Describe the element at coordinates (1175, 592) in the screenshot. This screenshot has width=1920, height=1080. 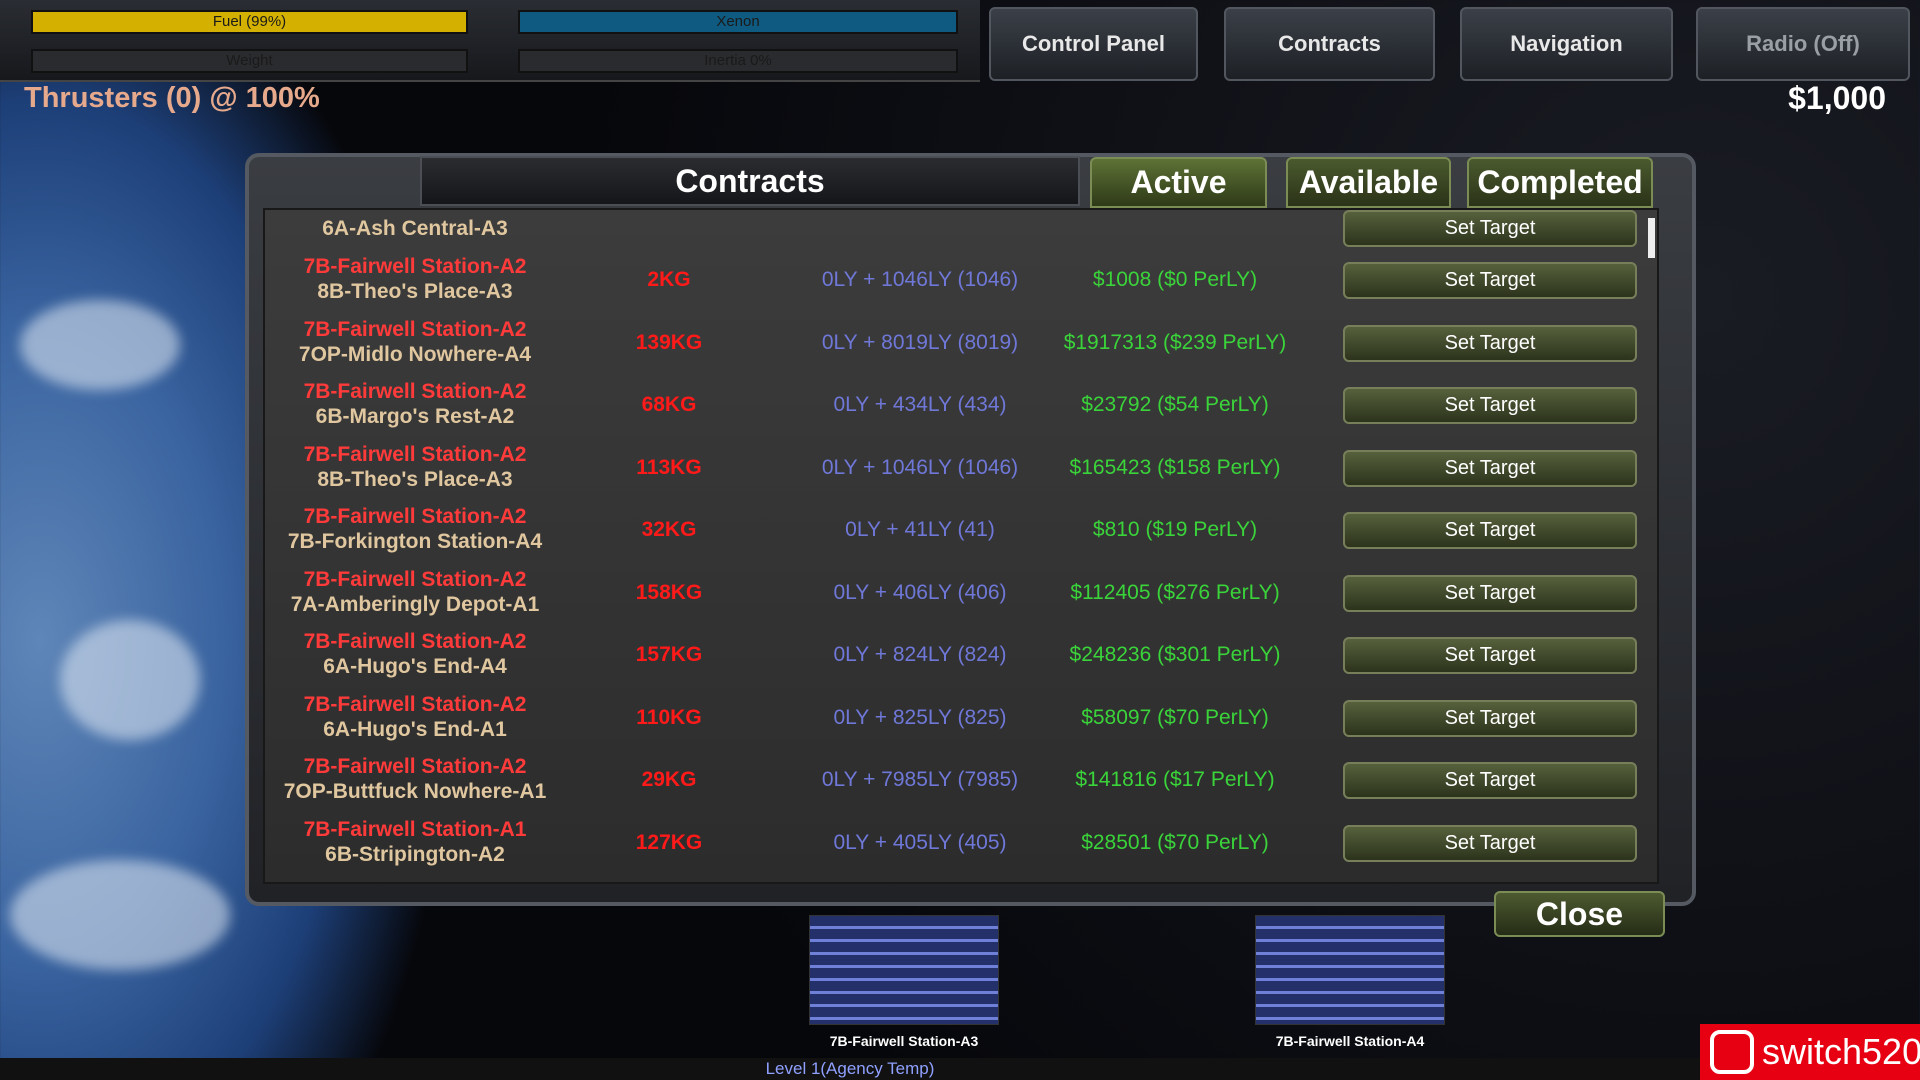
I see `pay-value: $112405 ($276 PerLY)` at that location.